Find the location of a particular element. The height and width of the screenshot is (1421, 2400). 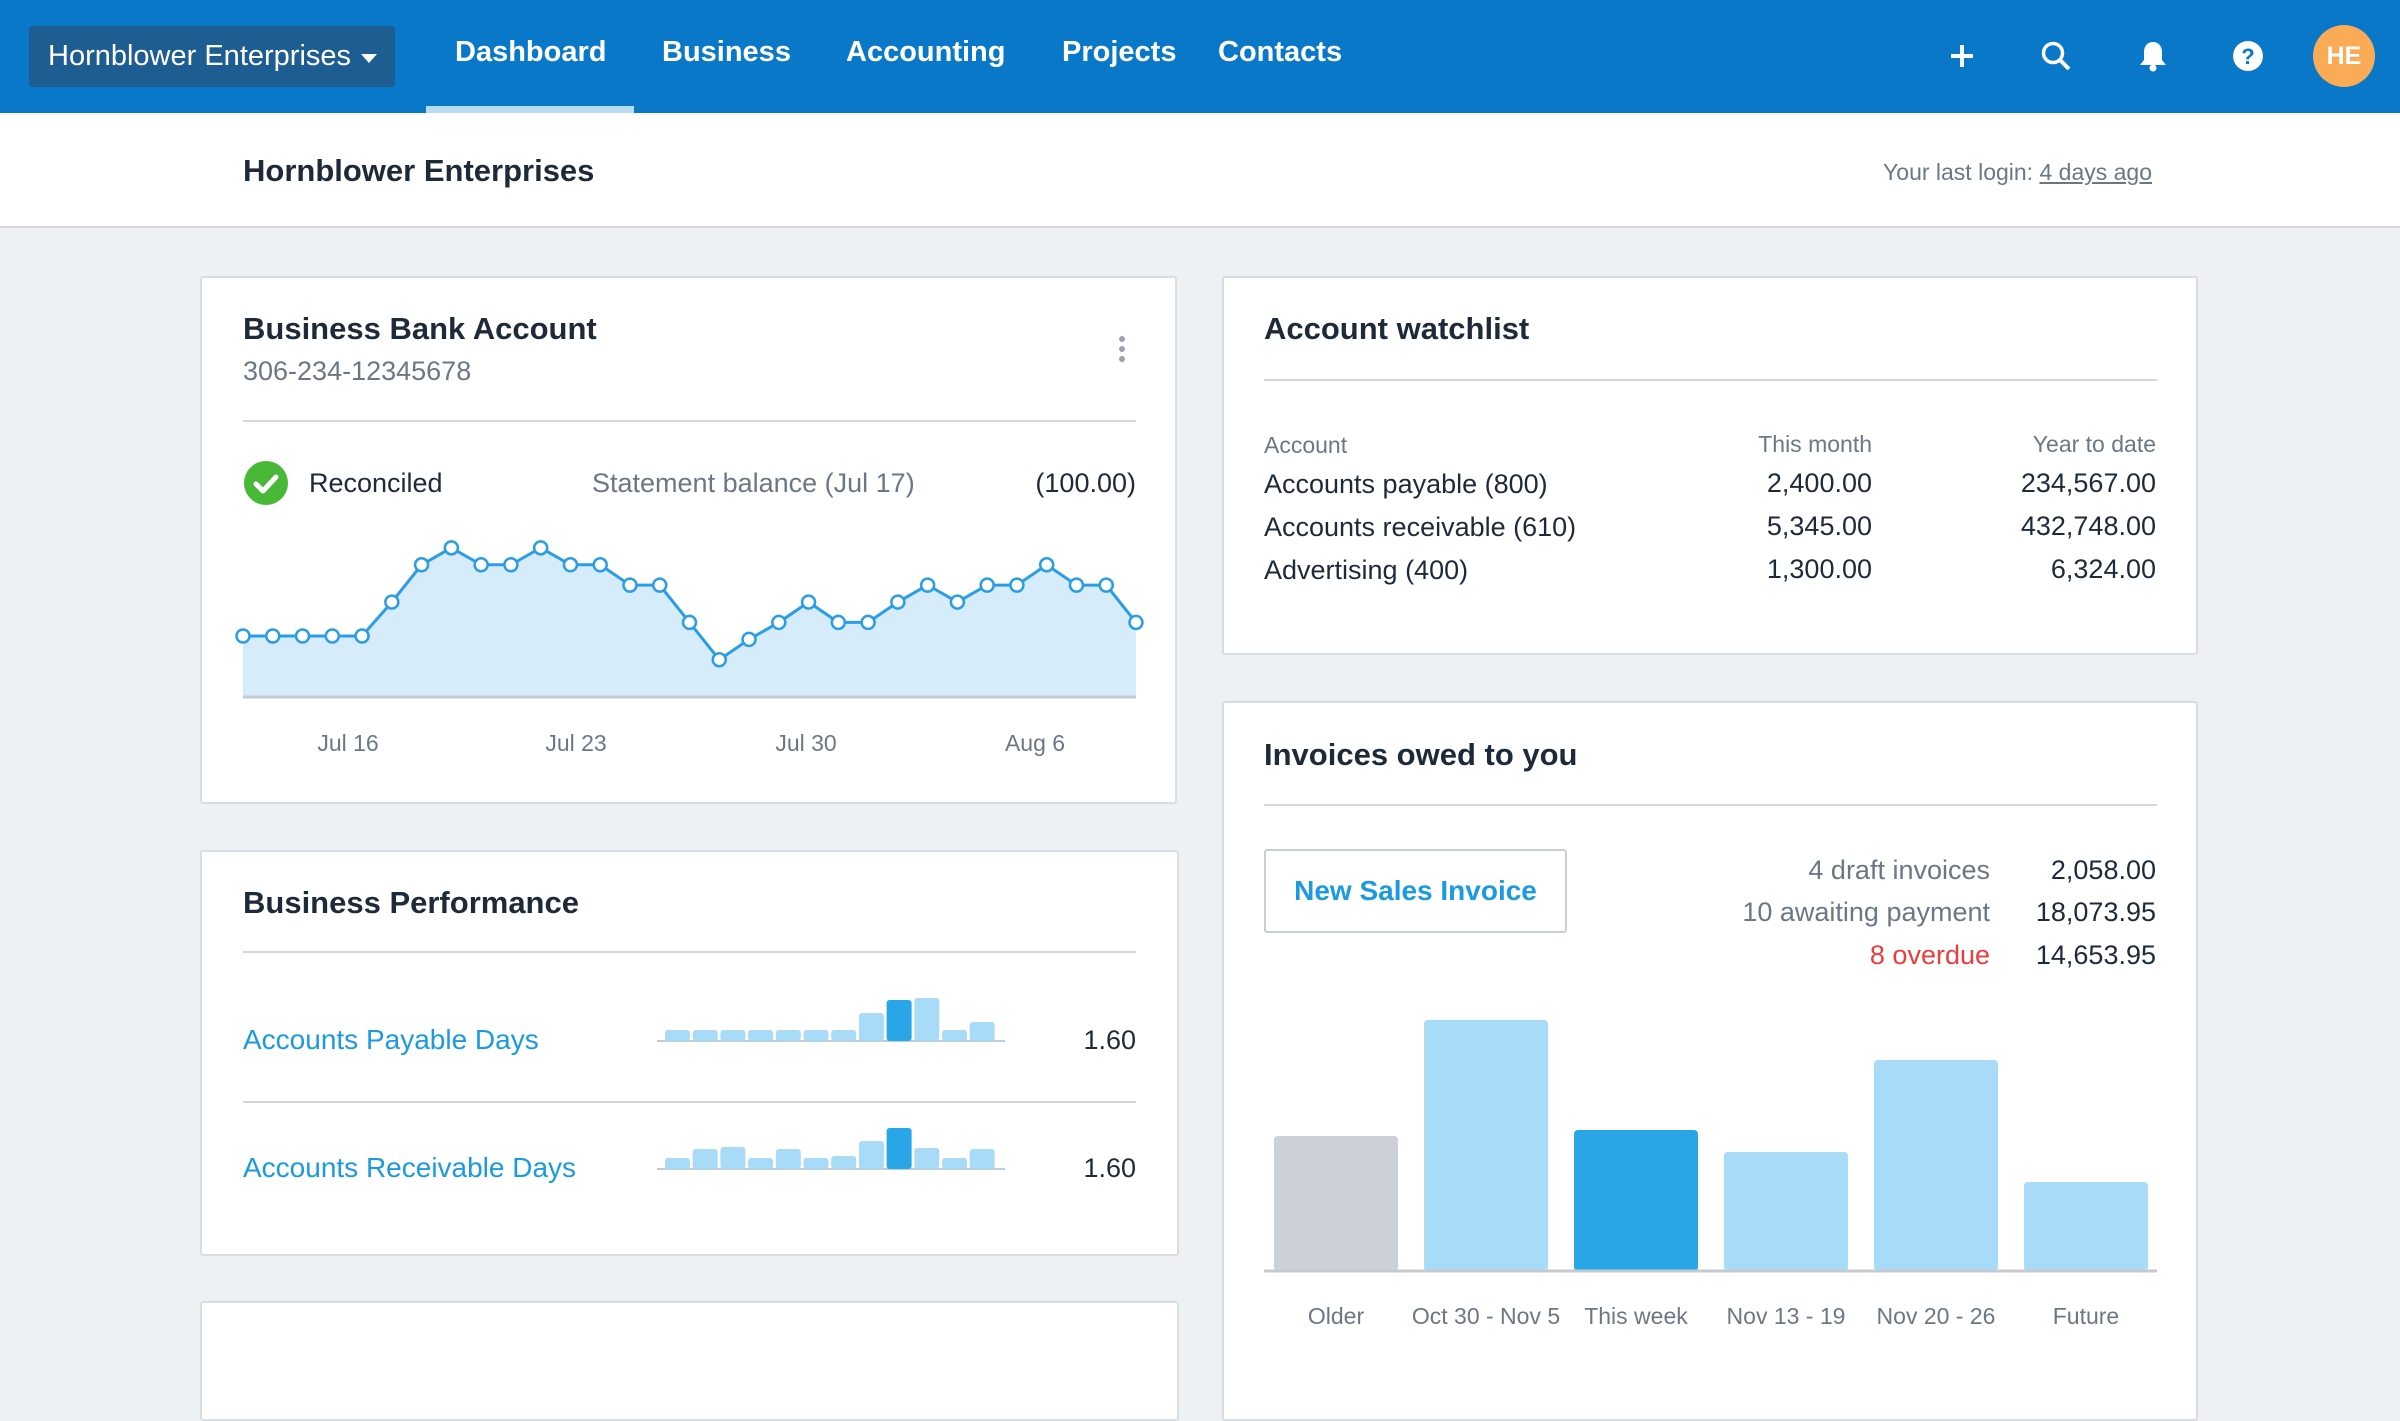

reconciled-status: Reconciled is located at coordinates (376, 483).